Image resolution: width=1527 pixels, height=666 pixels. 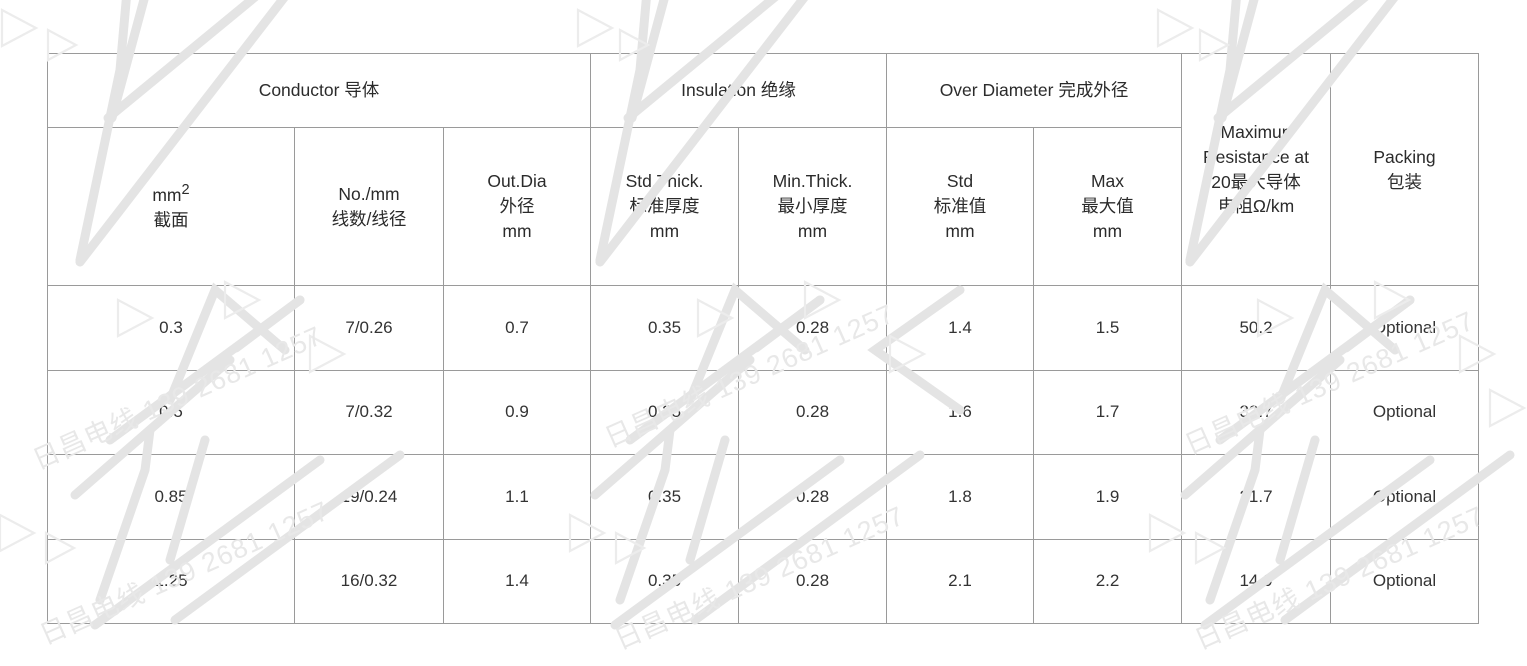 I want to click on header-max-resistance: Maximun Resistance at 20最大导体 电阻Ω/km, so click(x=1256, y=169).